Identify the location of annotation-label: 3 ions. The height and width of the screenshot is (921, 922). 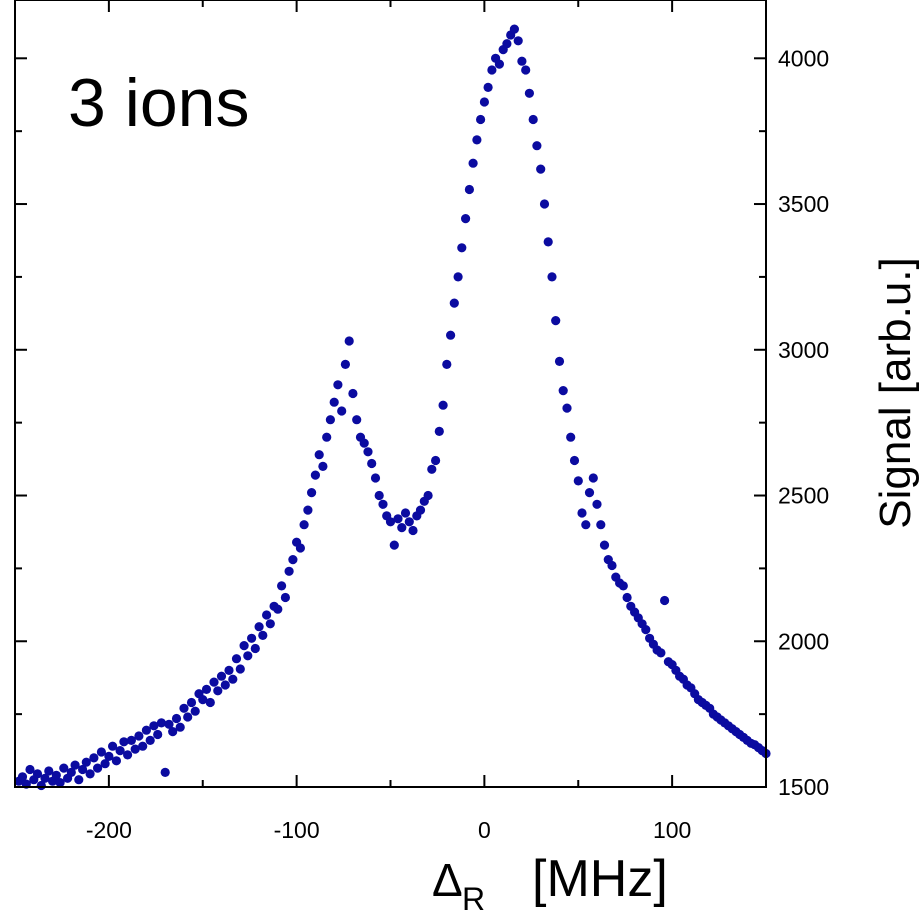
(158, 103).